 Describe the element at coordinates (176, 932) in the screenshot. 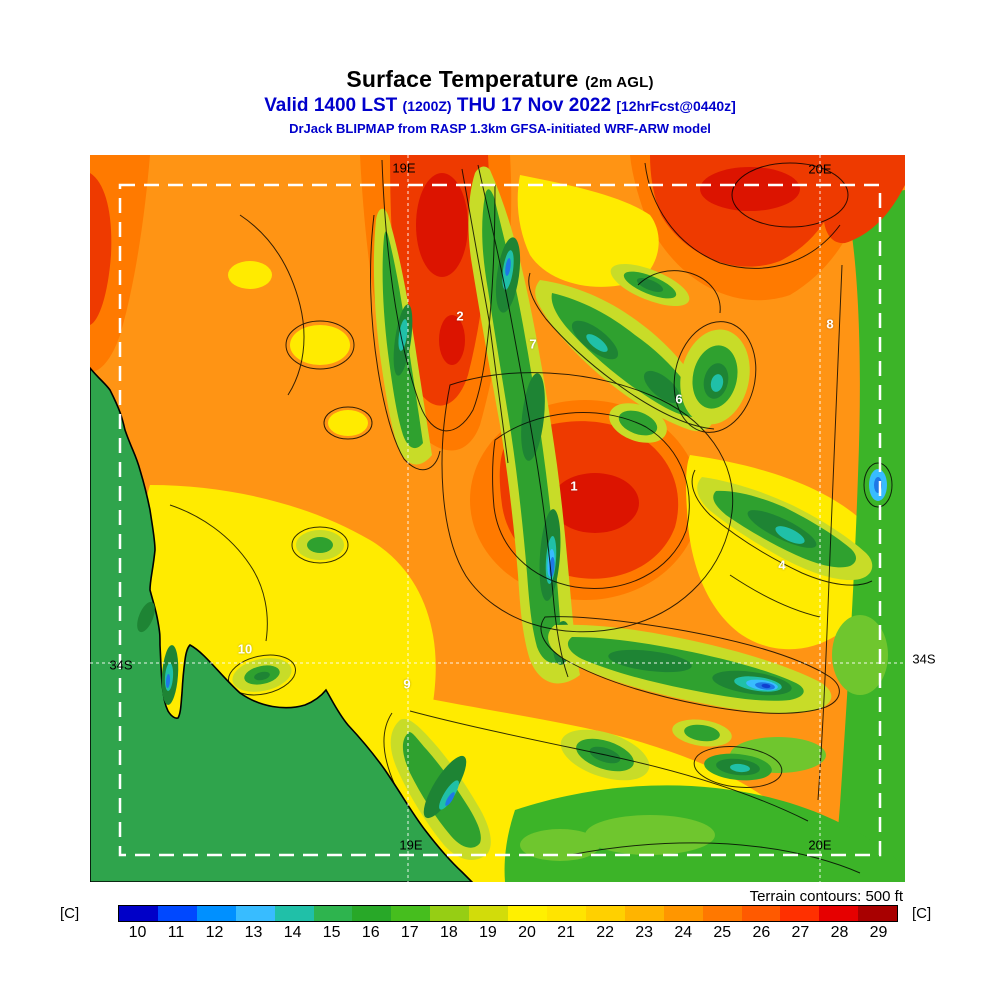

I see `colorbar-tick-label: 11` at that location.